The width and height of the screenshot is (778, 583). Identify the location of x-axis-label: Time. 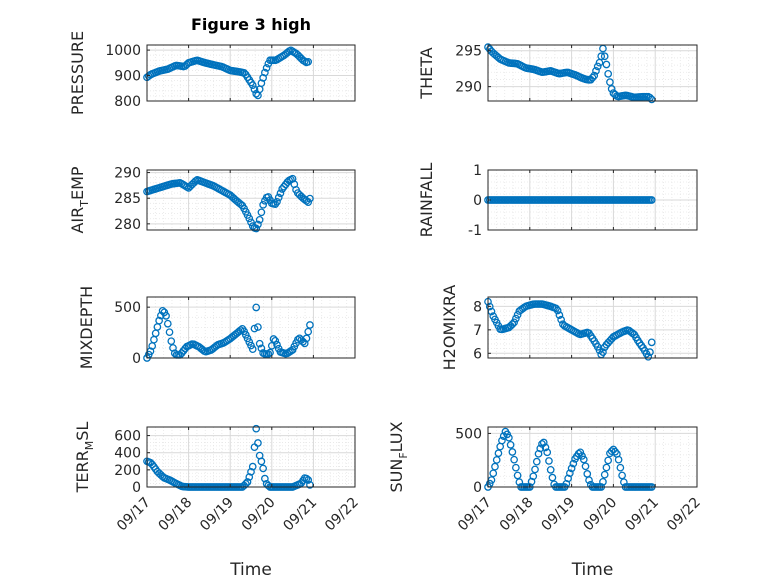
(250, 570).